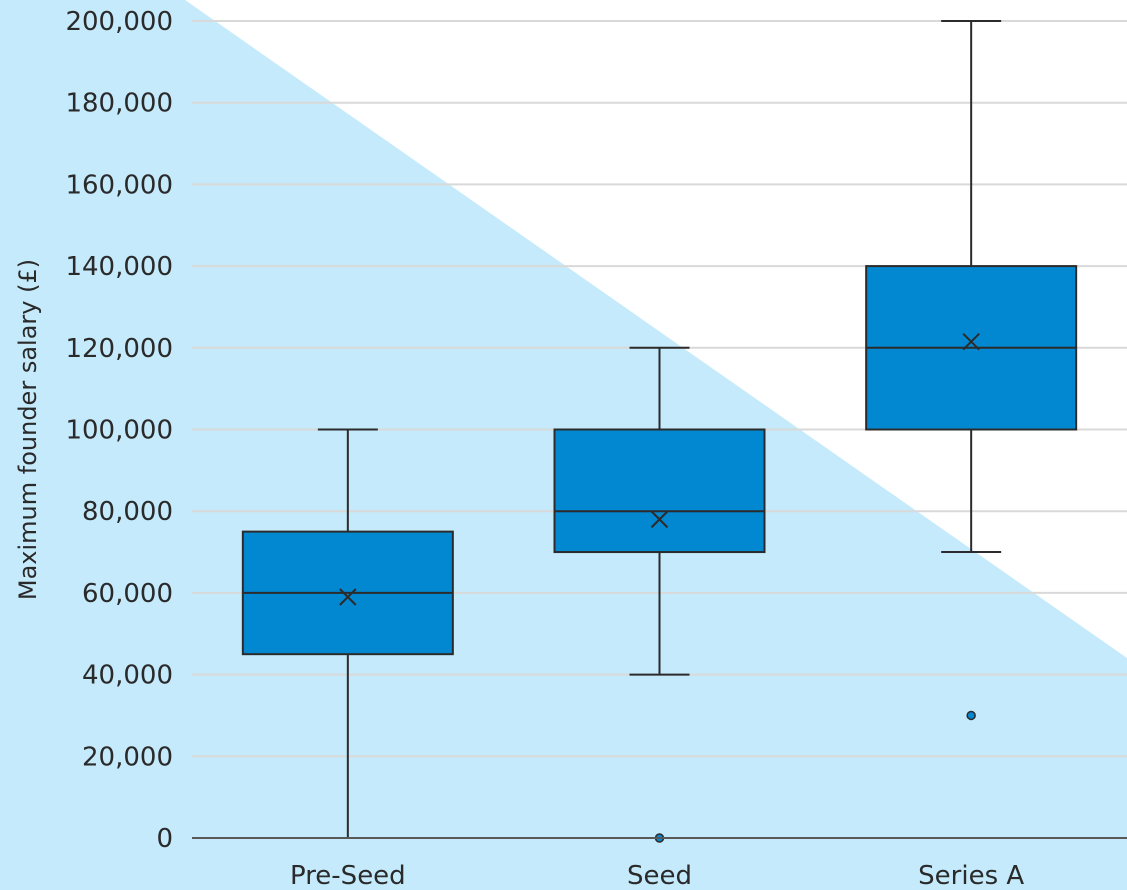 This screenshot has width=1127, height=890. Describe the element at coordinates (348, 875) in the screenshot. I see `x-category-label: Pre-Seed` at that location.